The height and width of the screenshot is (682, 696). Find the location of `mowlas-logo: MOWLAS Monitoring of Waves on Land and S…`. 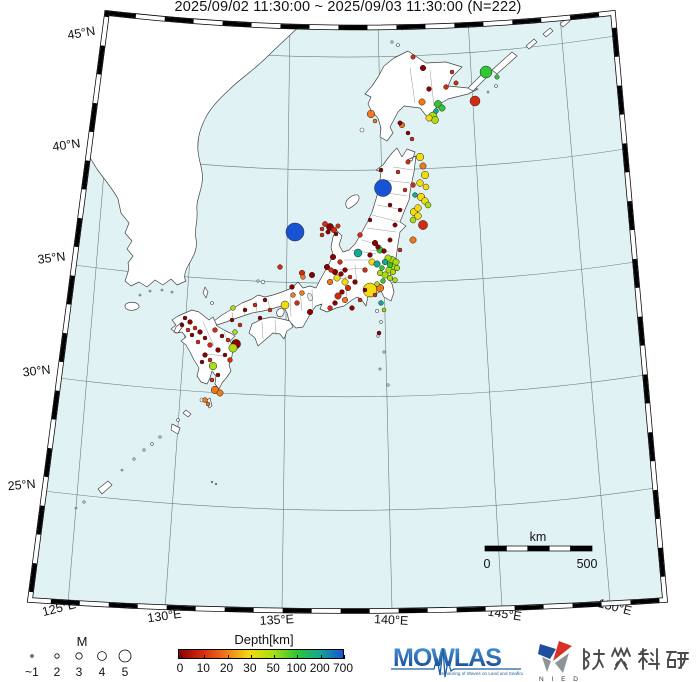

mowlas-logo: MOWLAS Monitoring of Waves on Land and S… is located at coordinates (458, 662).